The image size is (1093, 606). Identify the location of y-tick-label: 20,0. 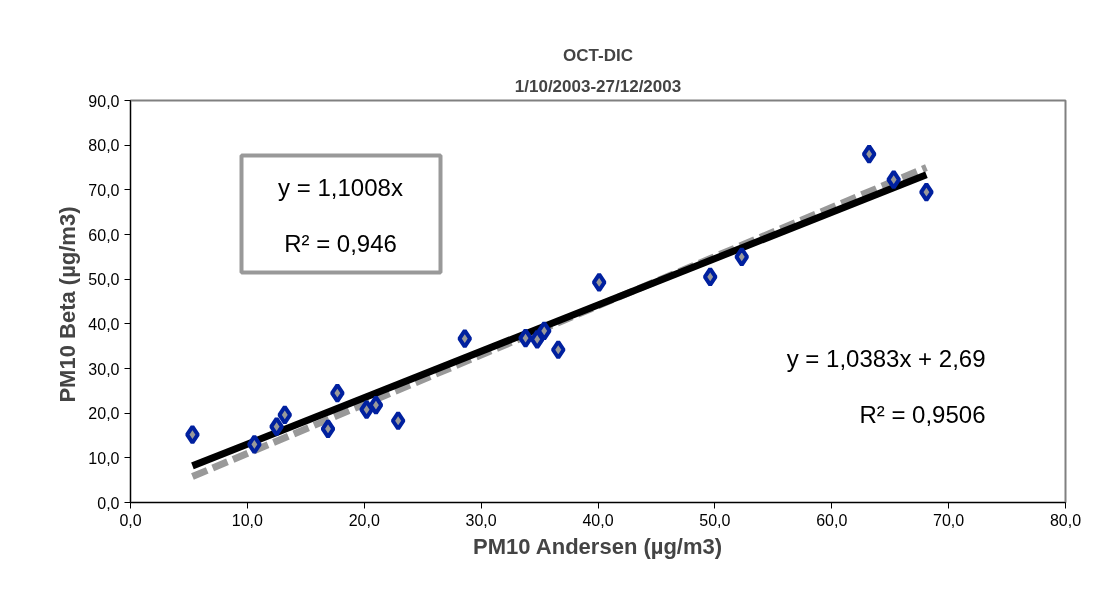
(104, 414).